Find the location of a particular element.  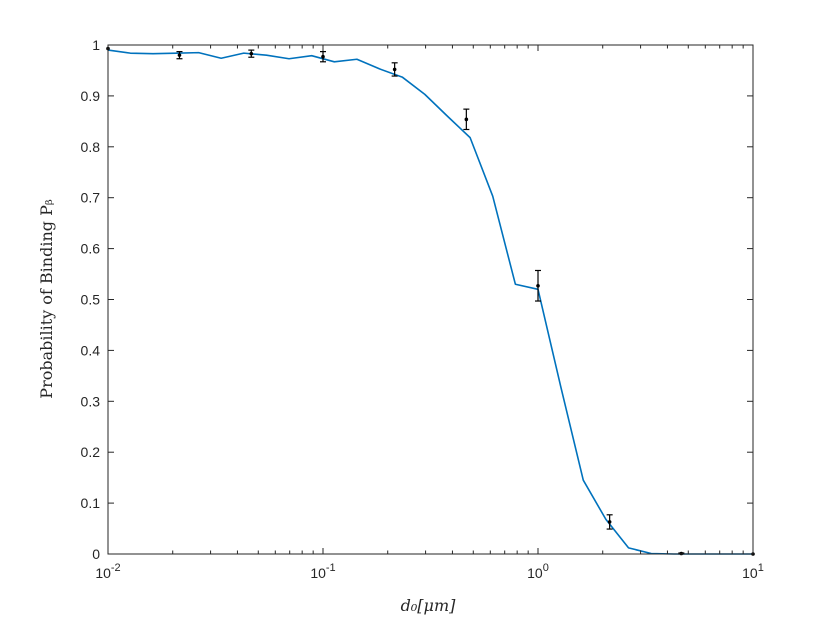

x-tick-label: 10¹ is located at coordinates (753, 571).